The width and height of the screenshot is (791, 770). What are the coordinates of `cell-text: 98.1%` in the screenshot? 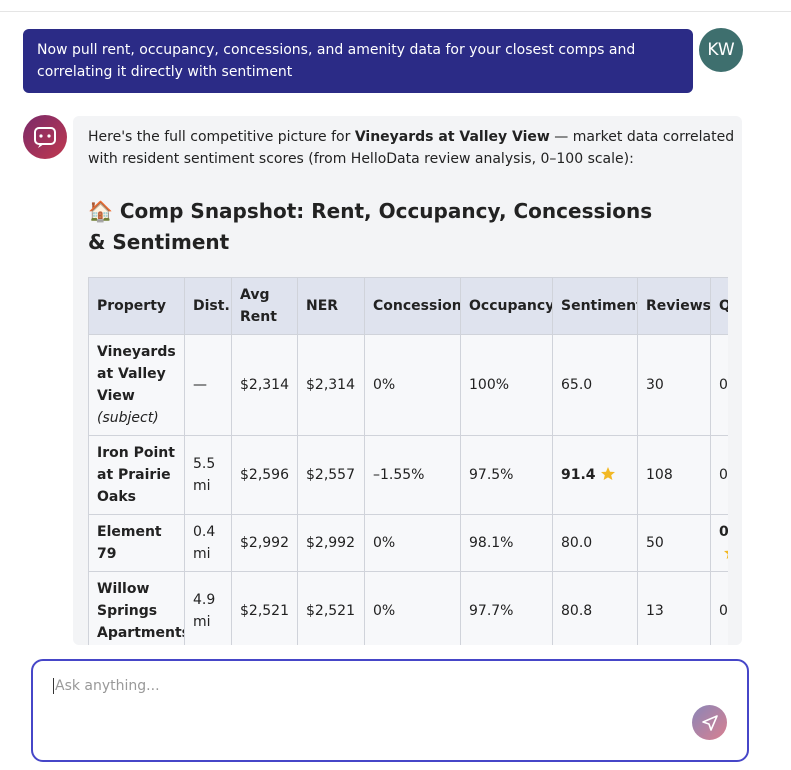 It's located at (491, 543).